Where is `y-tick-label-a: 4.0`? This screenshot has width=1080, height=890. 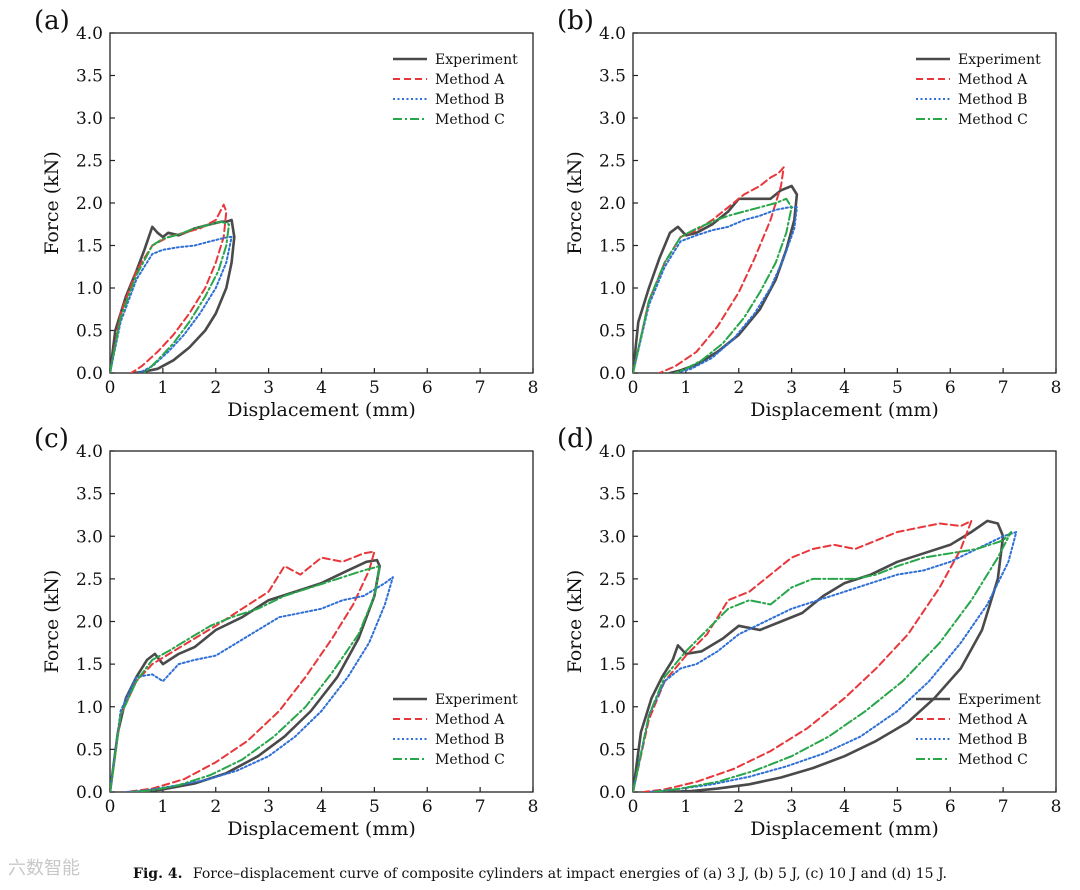 y-tick-label-a: 4.0 is located at coordinates (89, 34).